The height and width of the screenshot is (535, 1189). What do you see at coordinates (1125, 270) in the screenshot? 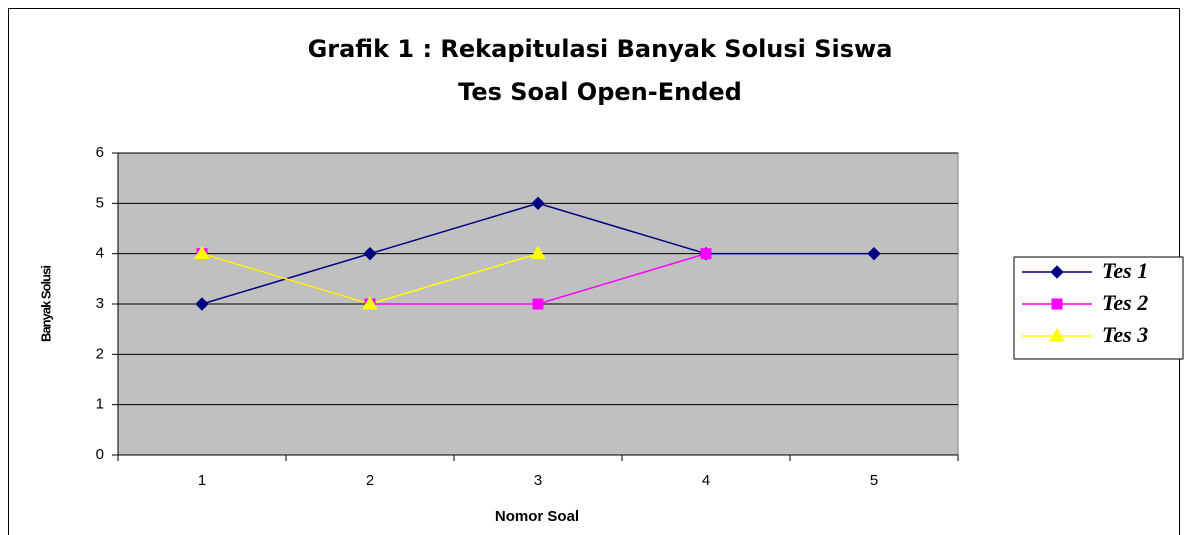
I see `legend-label: Tes 1` at bounding box center [1125, 270].